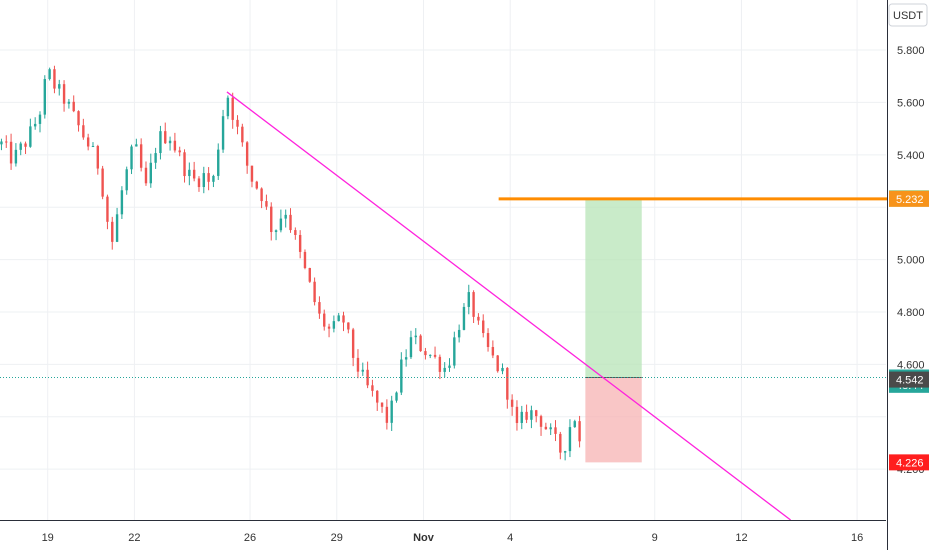 This screenshot has height=550, width=932. Describe the element at coordinates (857, 538) in the screenshot. I see `x-tick-label: 16` at that location.